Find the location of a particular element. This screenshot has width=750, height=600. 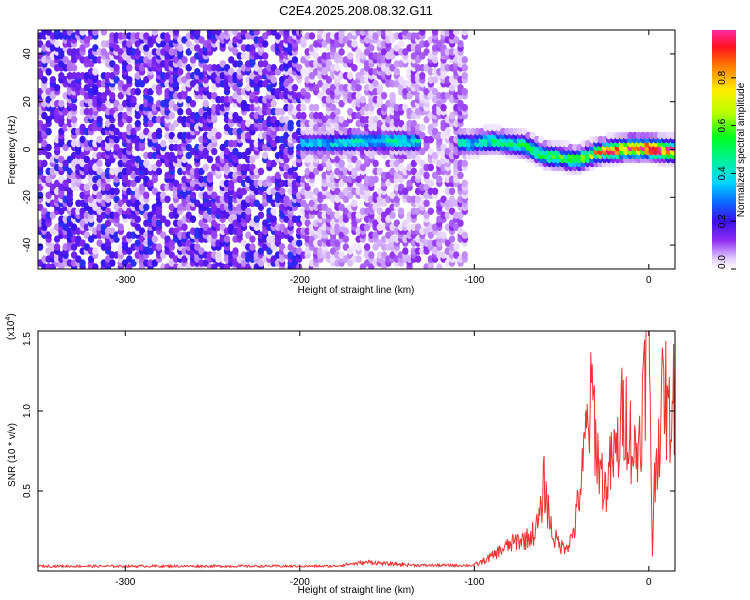

y-tick-label: 0 is located at coordinates (27, 149).